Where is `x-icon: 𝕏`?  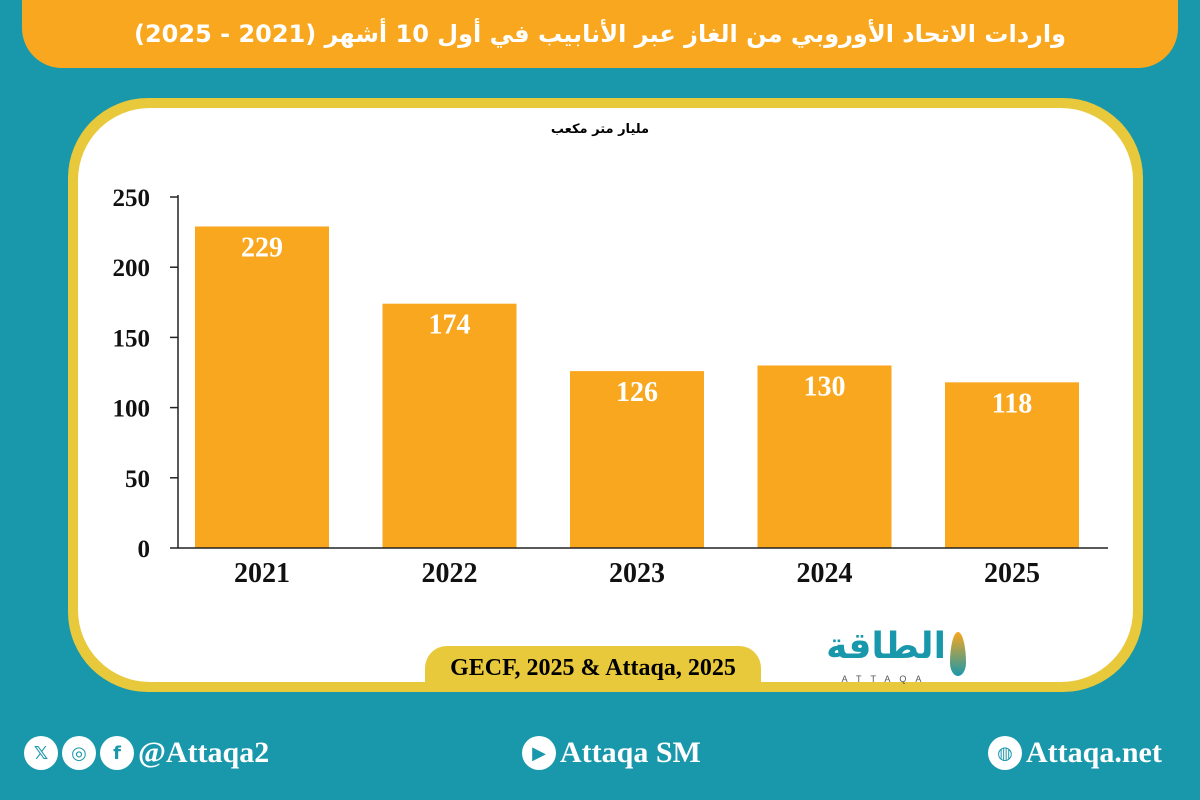 x-icon: 𝕏 is located at coordinates (41, 753).